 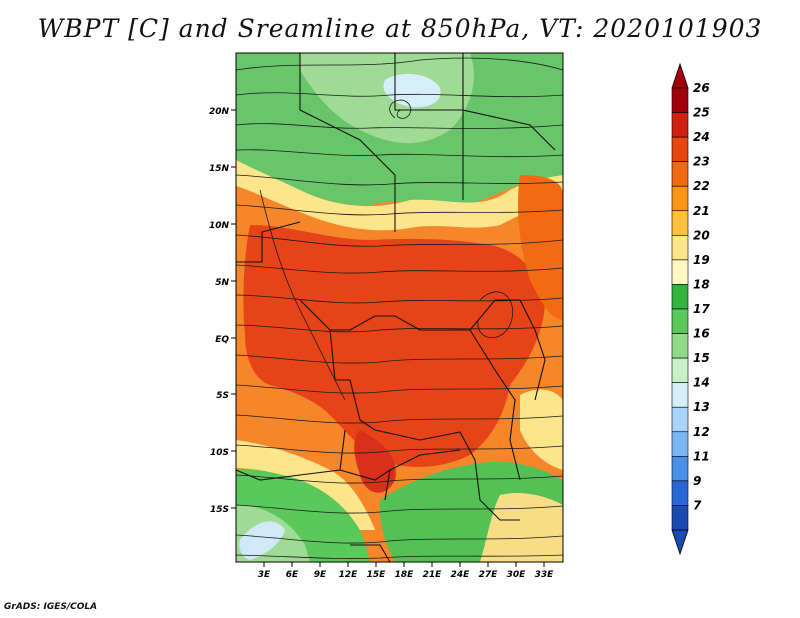 I want to click on colorbar-label: 20, so click(x=701, y=235).